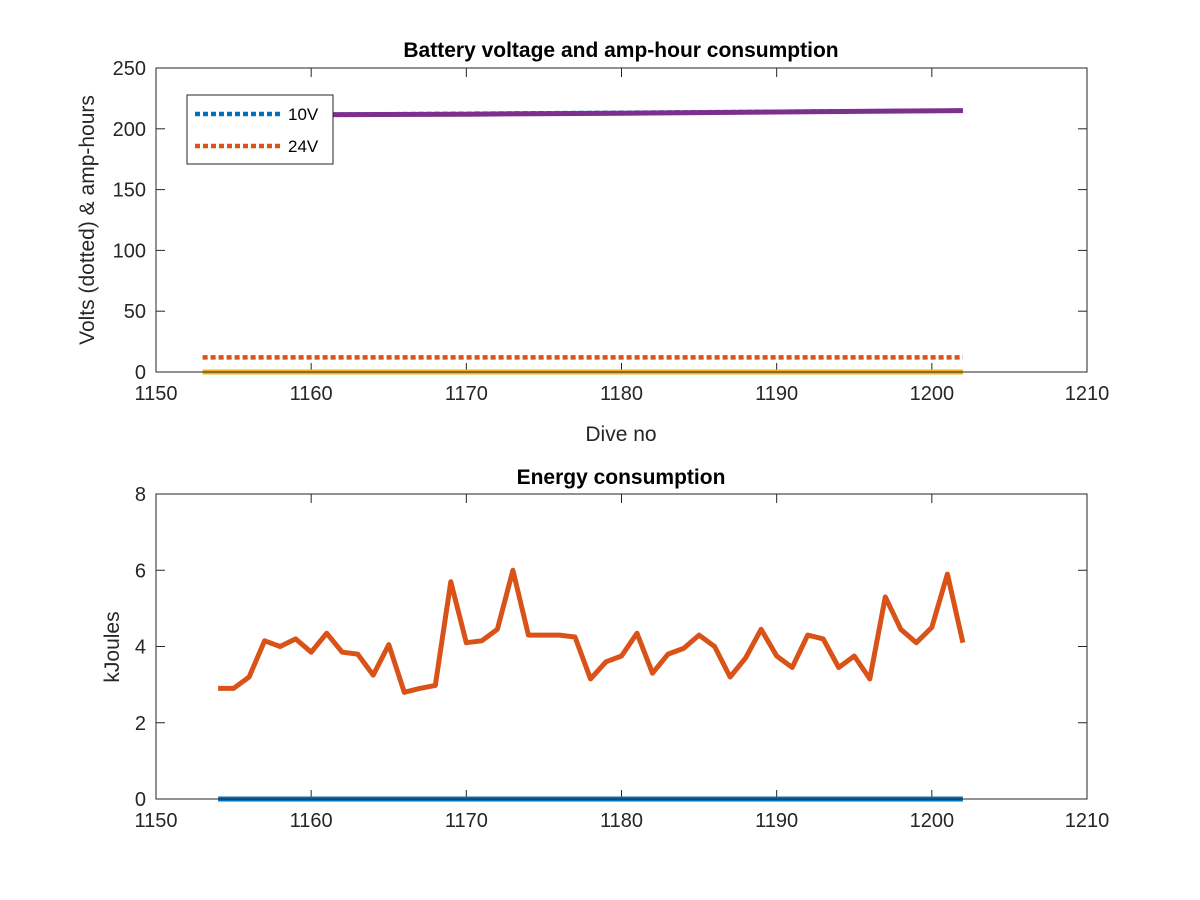  I want to click on top-x-tick-label: 1190, so click(776, 394).